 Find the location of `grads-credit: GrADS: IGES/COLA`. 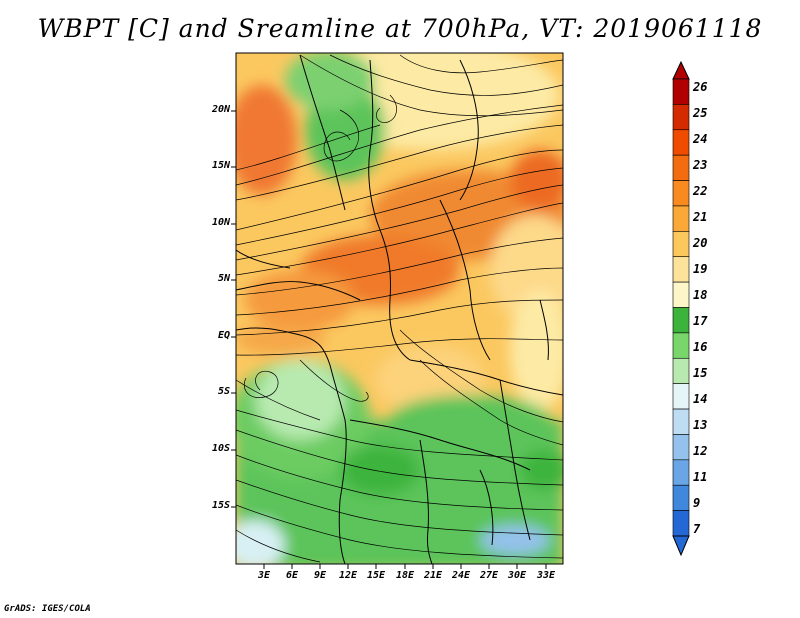

grads-credit: GrADS: IGES/COLA is located at coordinates (47, 609).